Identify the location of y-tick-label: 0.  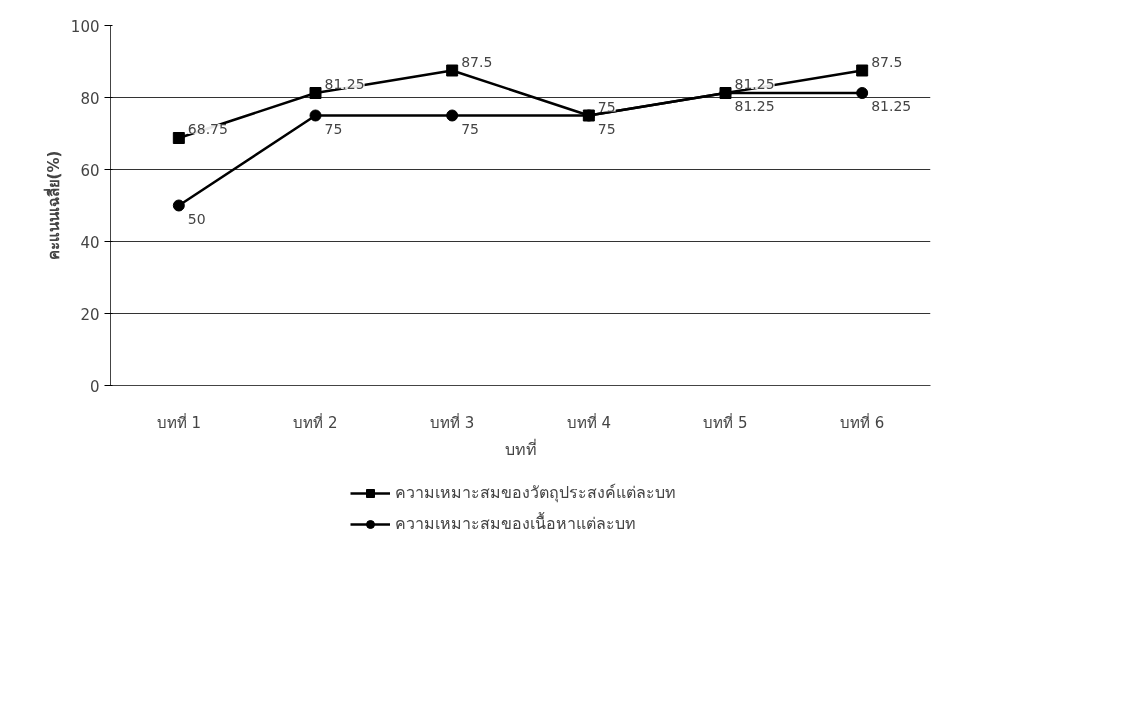
(94, 386).